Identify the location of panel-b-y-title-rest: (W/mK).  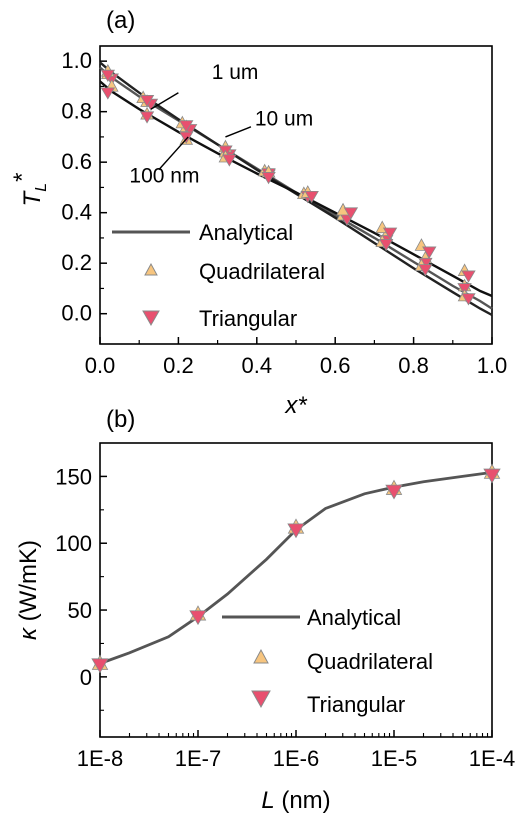
(28, 584).